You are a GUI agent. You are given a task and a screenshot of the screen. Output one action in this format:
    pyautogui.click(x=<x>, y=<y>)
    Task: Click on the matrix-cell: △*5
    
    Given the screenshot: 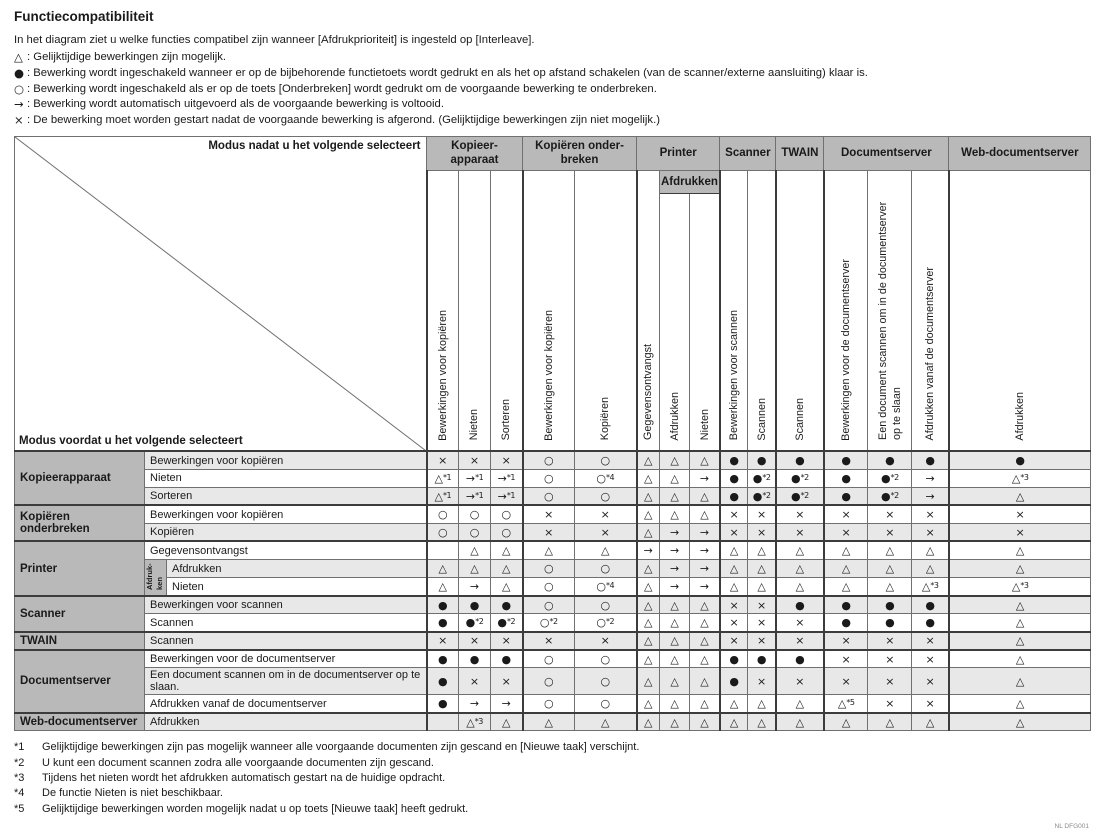 What is the action you would take?
    pyautogui.click(x=845, y=704)
    